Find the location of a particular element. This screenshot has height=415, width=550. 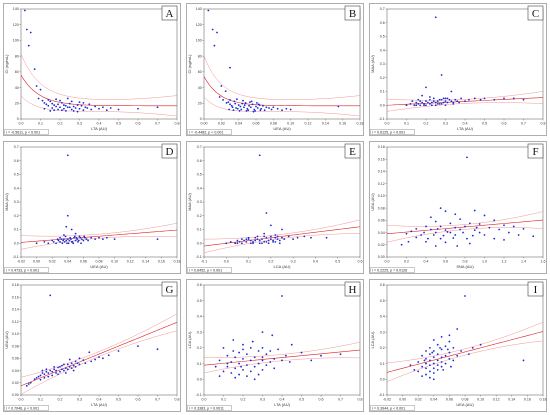

y-tick-label: 0.6 is located at coordinates (199, 161).